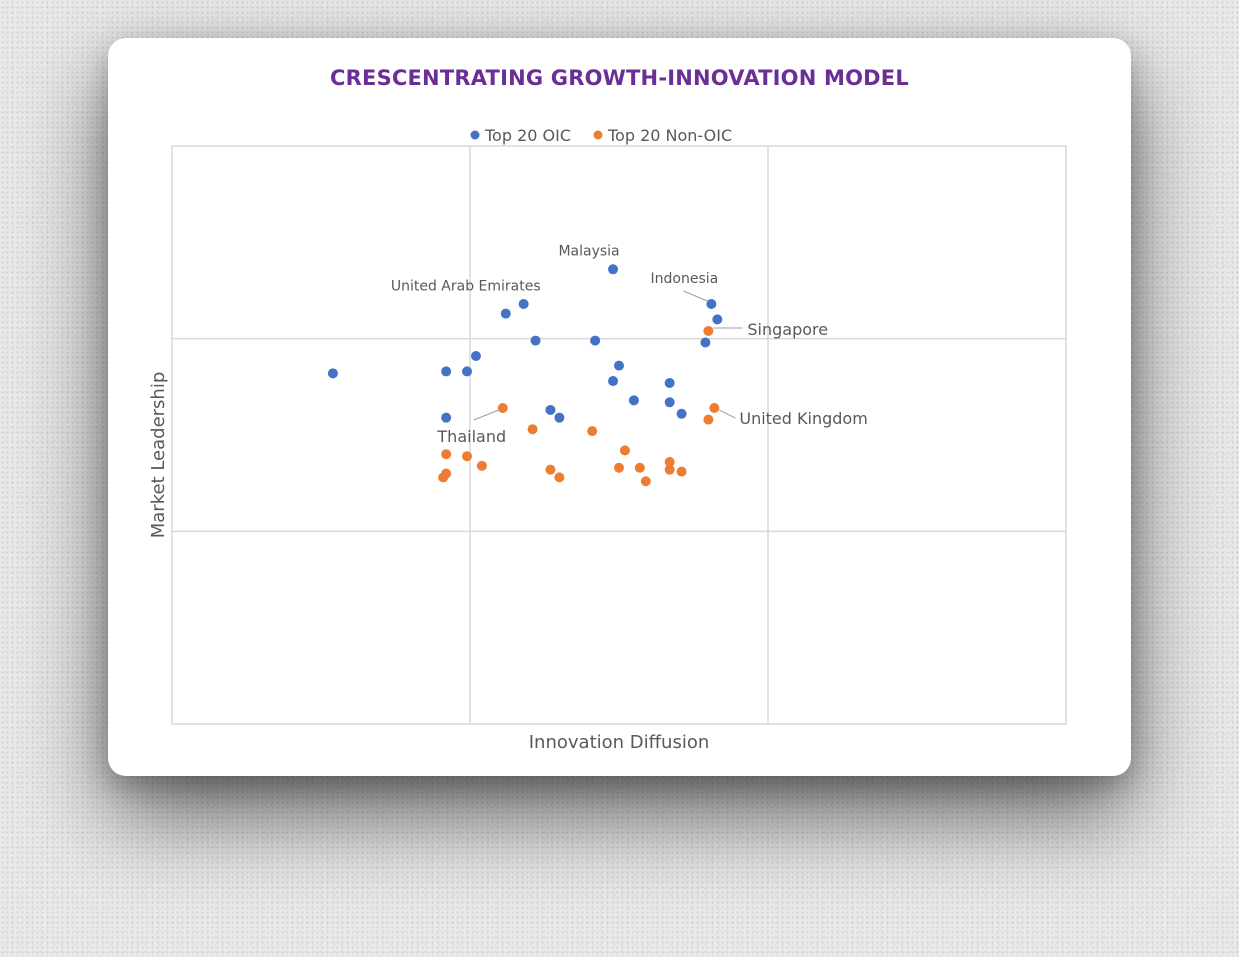 The width and height of the screenshot is (1239, 957). Describe the element at coordinates (588, 251) in the screenshot. I see `point-annotation: Malaysia` at that location.